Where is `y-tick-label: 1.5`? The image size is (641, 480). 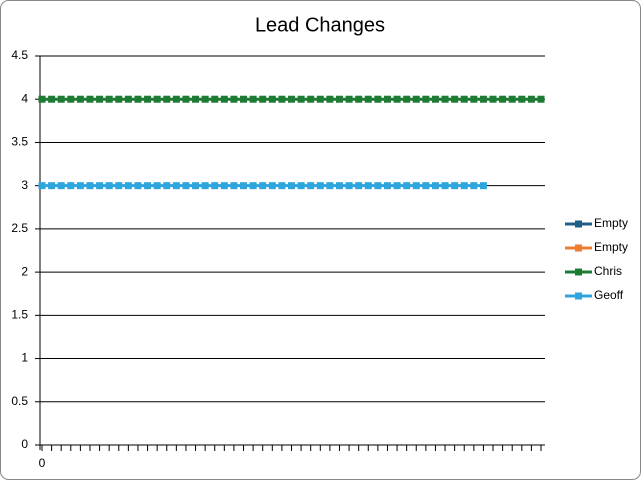
y-tick-label: 1.5 is located at coordinates (19, 315).